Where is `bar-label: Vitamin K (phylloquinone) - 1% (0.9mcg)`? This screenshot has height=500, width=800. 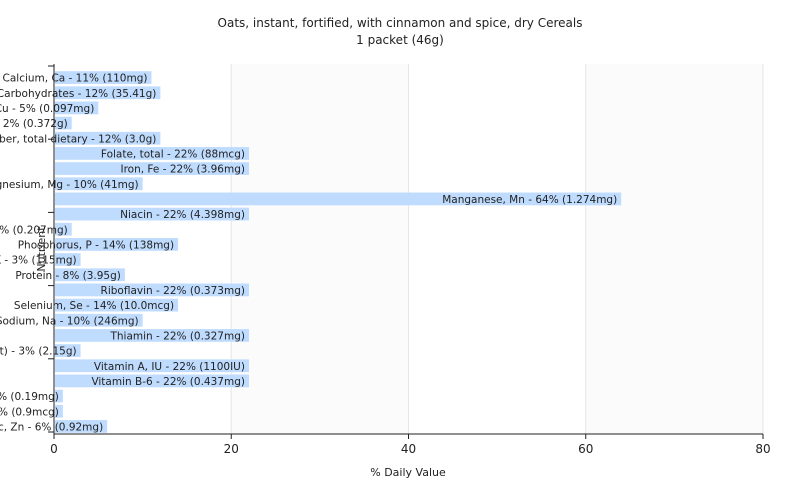
bar-label: Vitamin K (phylloquinone) - 1% (0.9mcg) is located at coordinates (29, 412).